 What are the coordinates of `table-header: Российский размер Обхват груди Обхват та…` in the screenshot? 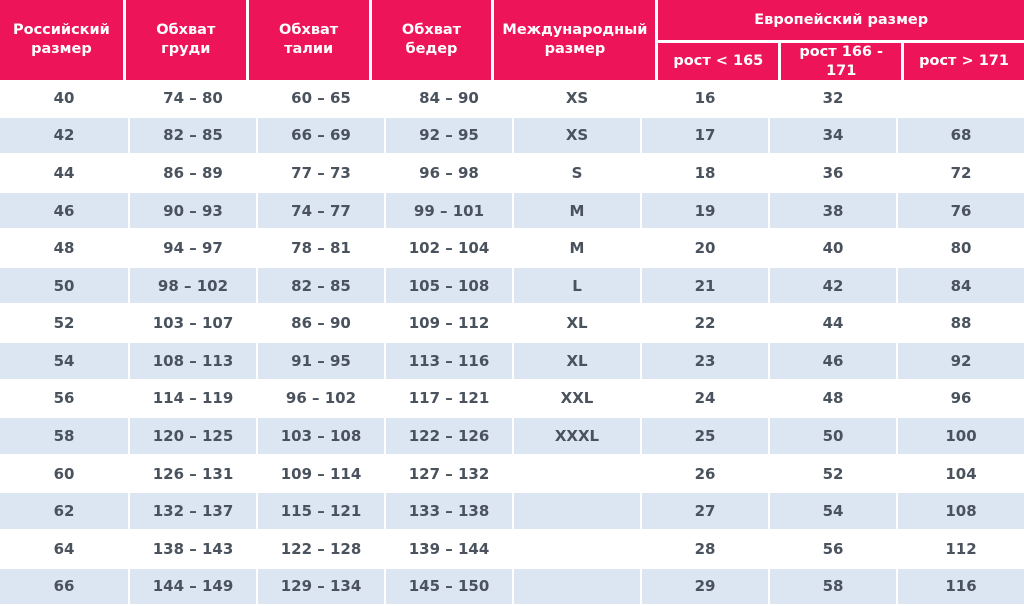 It's located at (512, 40).